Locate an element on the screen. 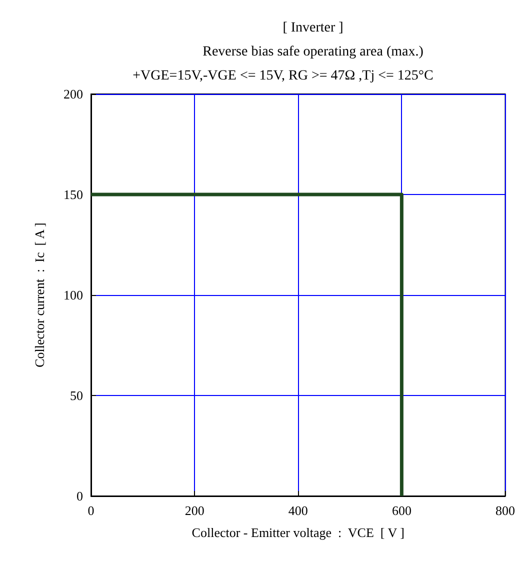 This screenshot has height=568, width=526. y-tick-label: 150 is located at coordinates (73, 194).